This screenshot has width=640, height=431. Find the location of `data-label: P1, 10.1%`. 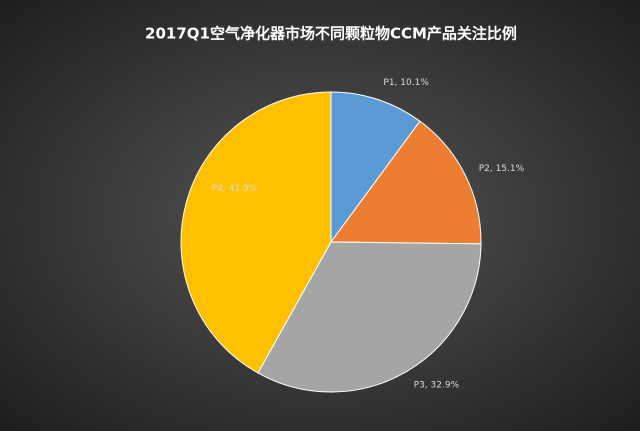

data-label: P1, 10.1% is located at coordinates (406, 83).